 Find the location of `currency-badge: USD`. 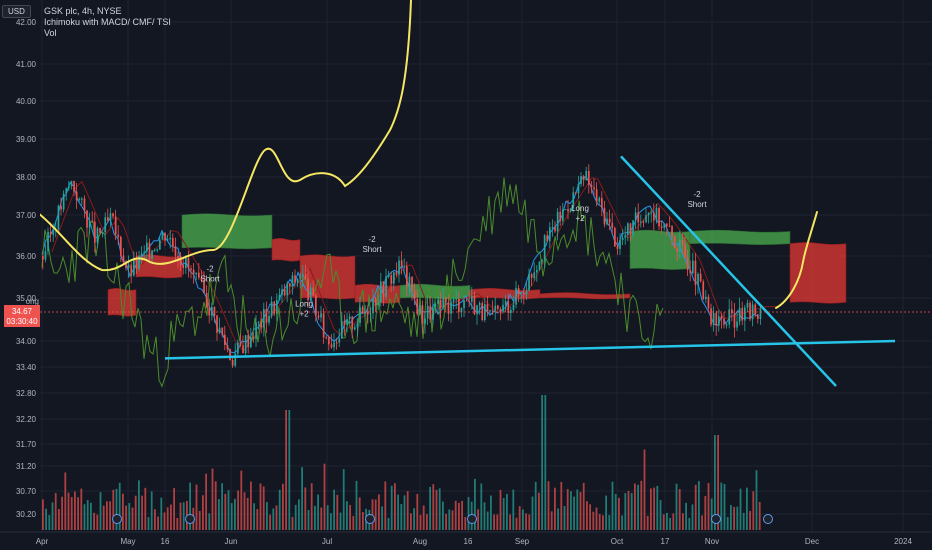

currency-badge: USD is located at coordinates (16, 11).